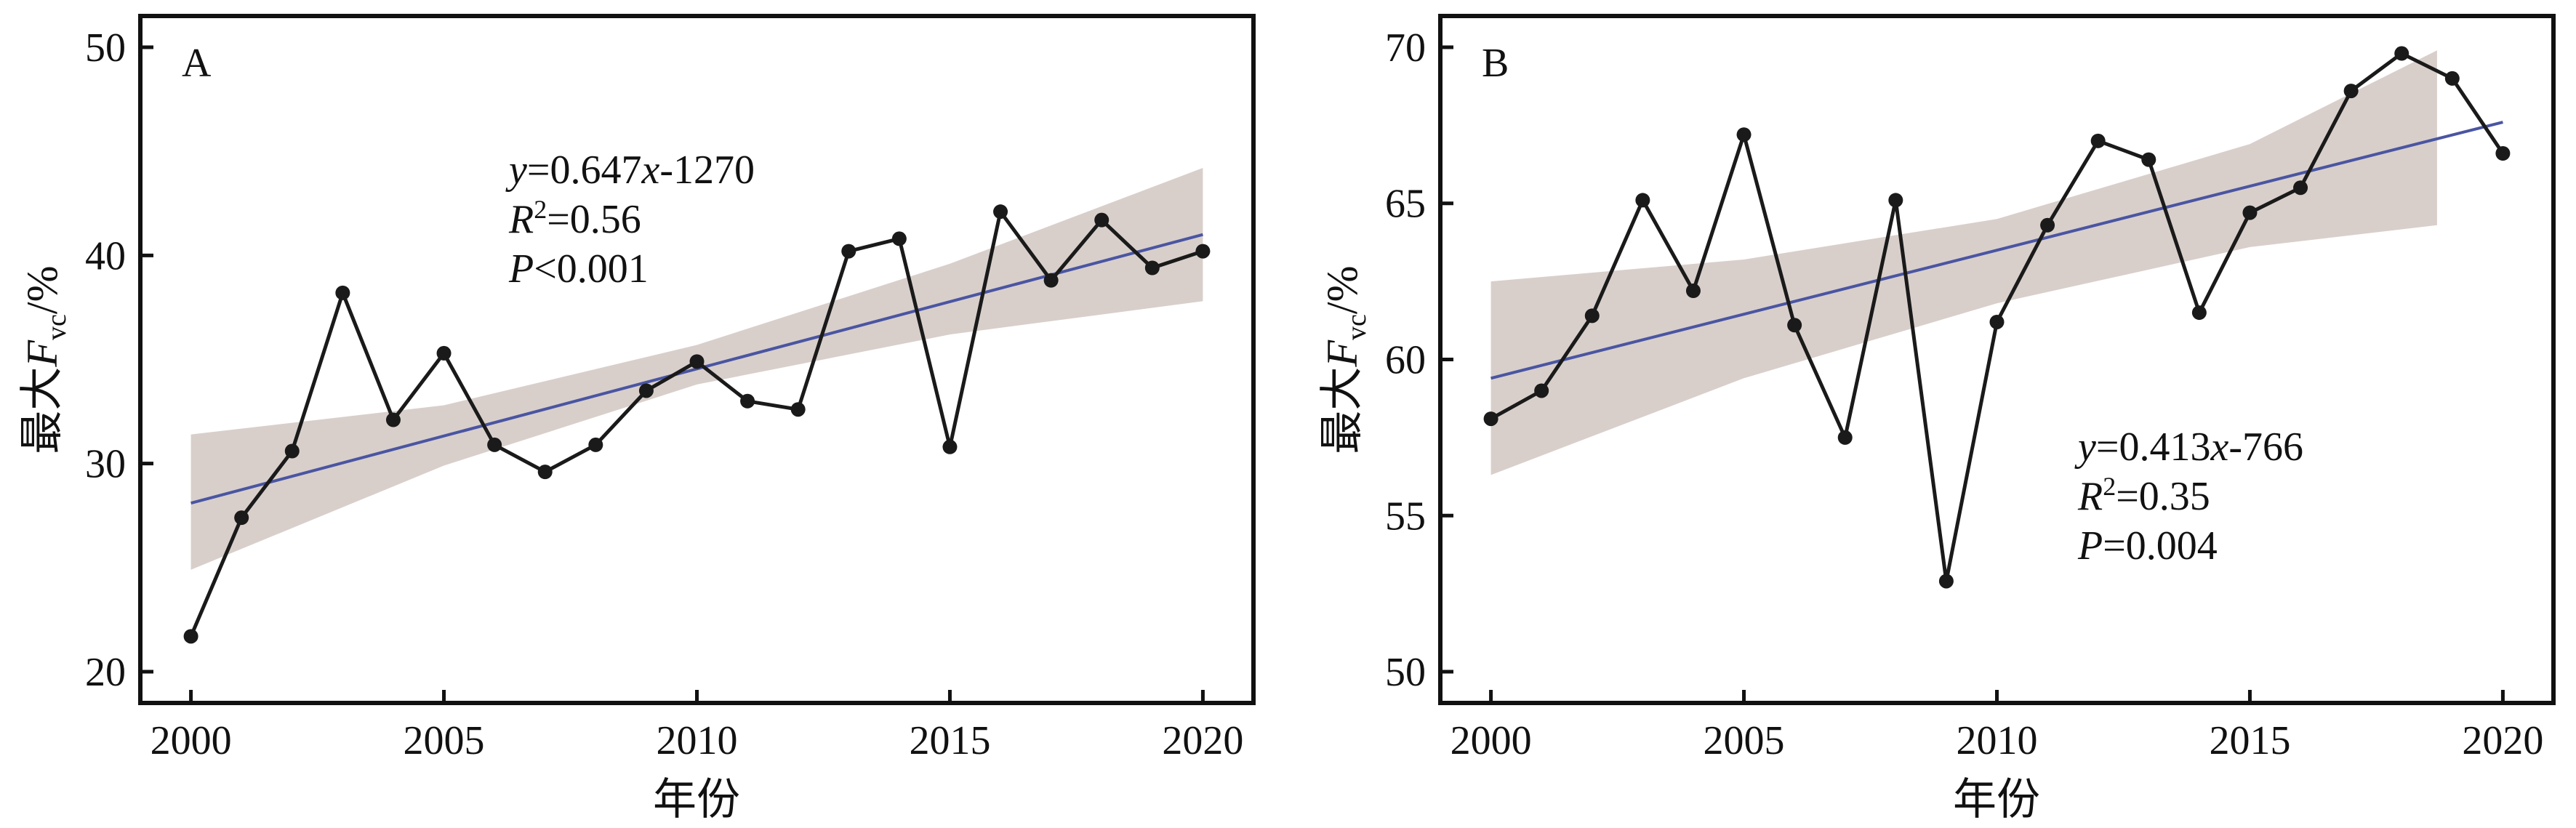 The width and height of the screenshot is (2576, 828). I want to click on eq-intercept: -766, so click(2265, 447).